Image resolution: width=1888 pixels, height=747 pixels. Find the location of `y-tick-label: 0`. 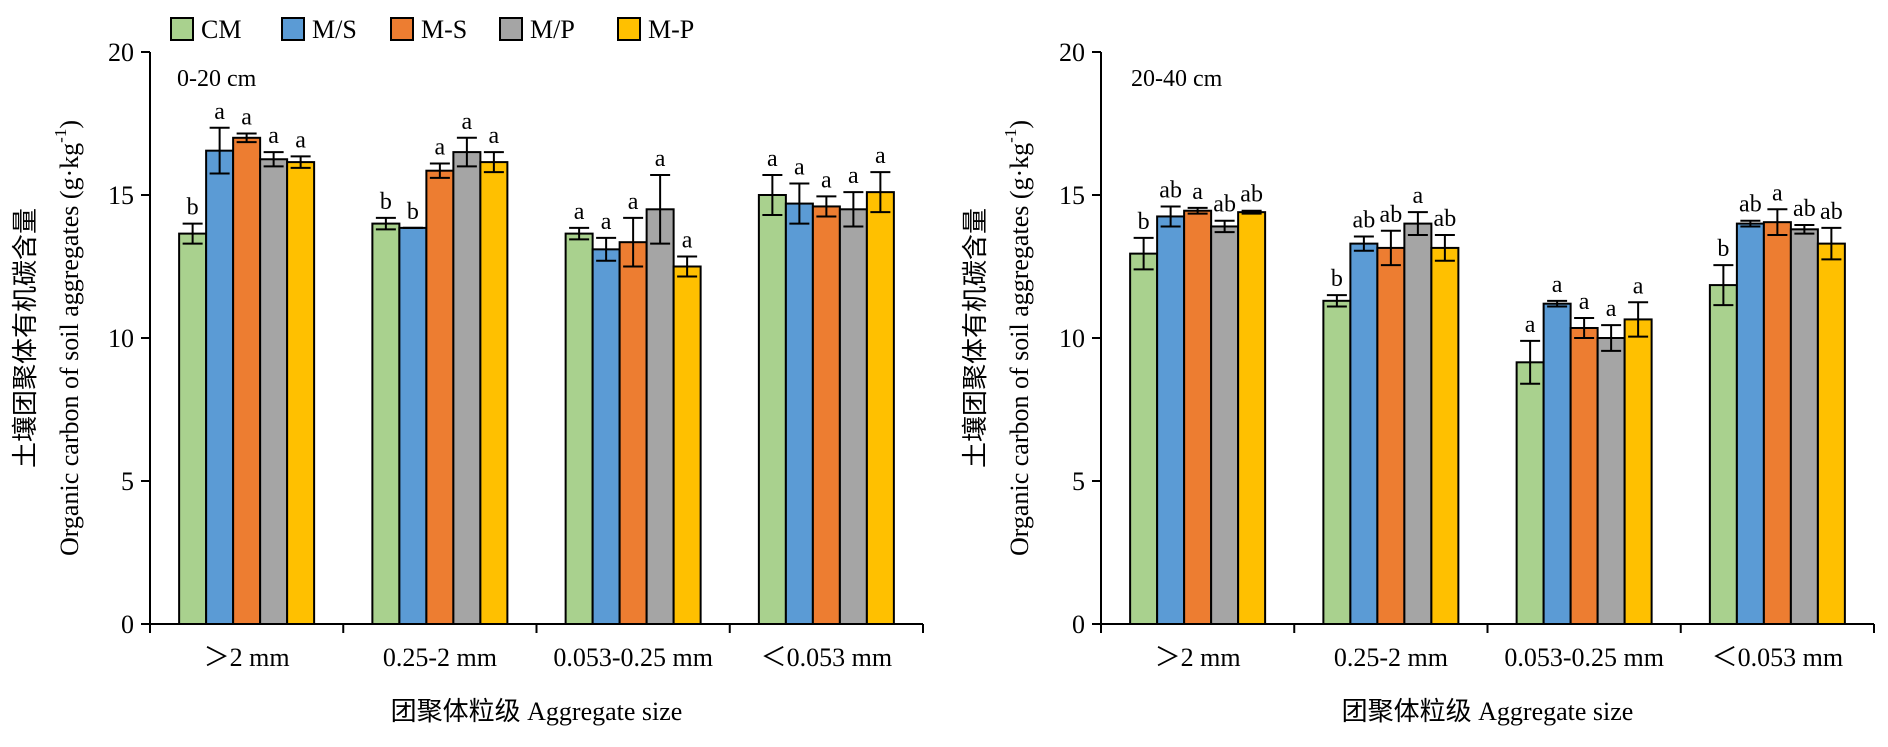

y-tick-label: 0 is located at coordinates (127, 624).